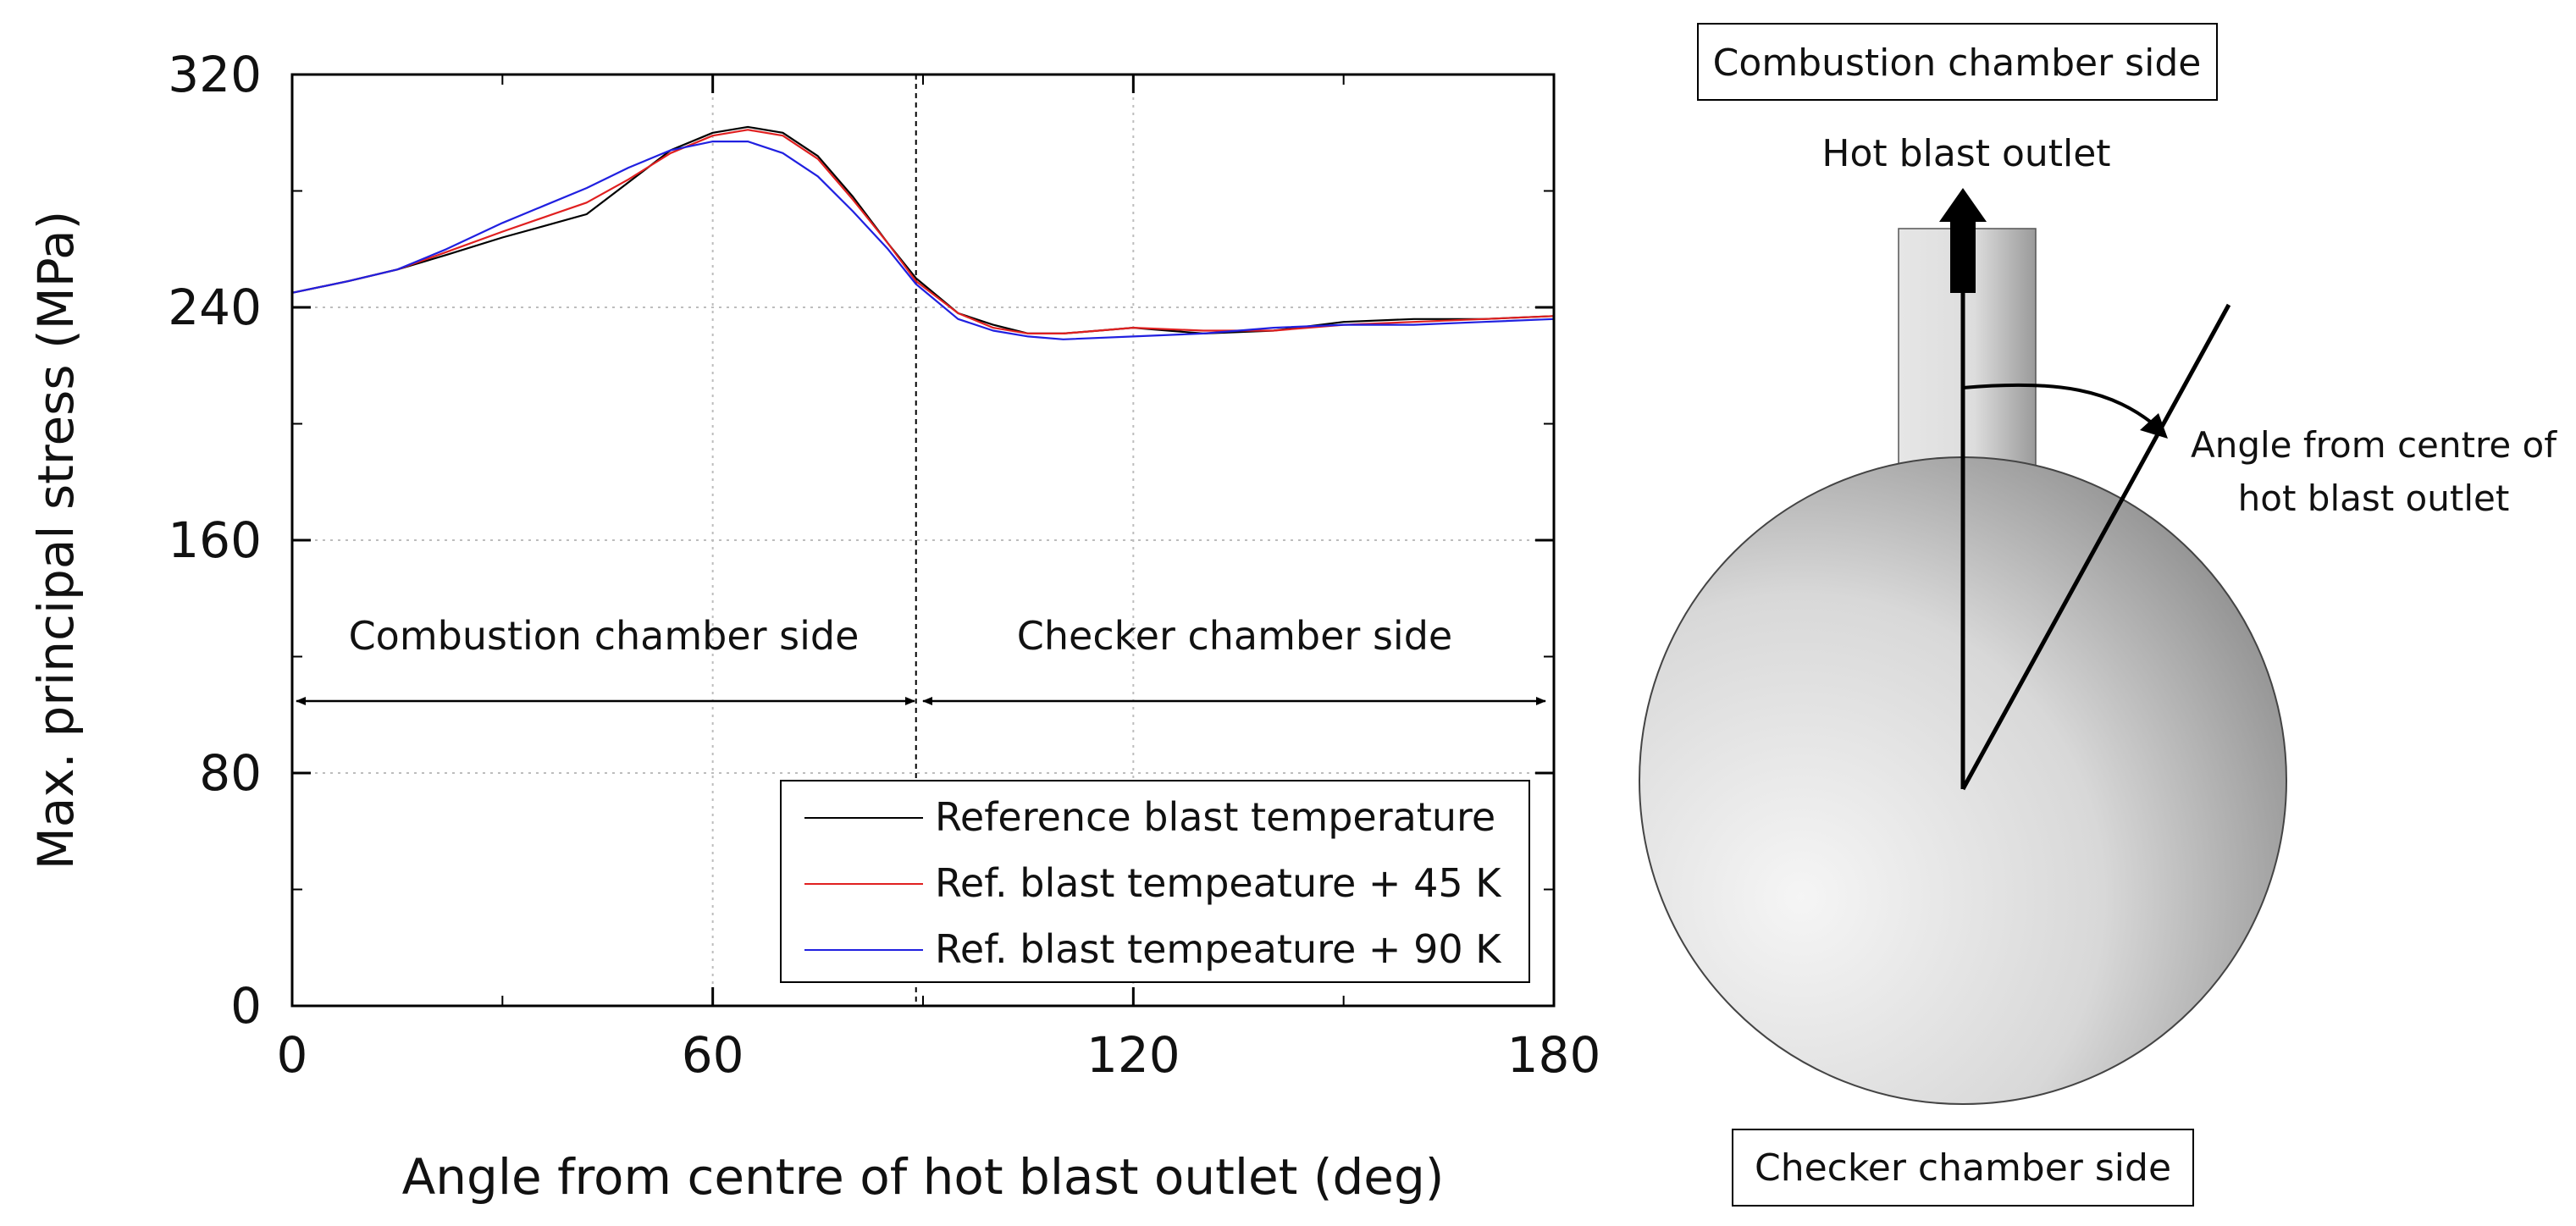  I want to click on x-tick-label: 0, so click(292, 1055).